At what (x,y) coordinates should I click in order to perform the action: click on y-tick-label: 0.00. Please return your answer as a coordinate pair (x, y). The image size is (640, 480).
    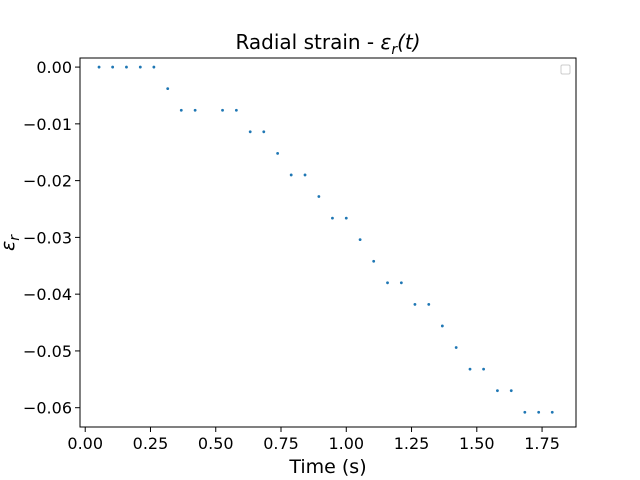
    Looking at the image, I should click on (54, 67).